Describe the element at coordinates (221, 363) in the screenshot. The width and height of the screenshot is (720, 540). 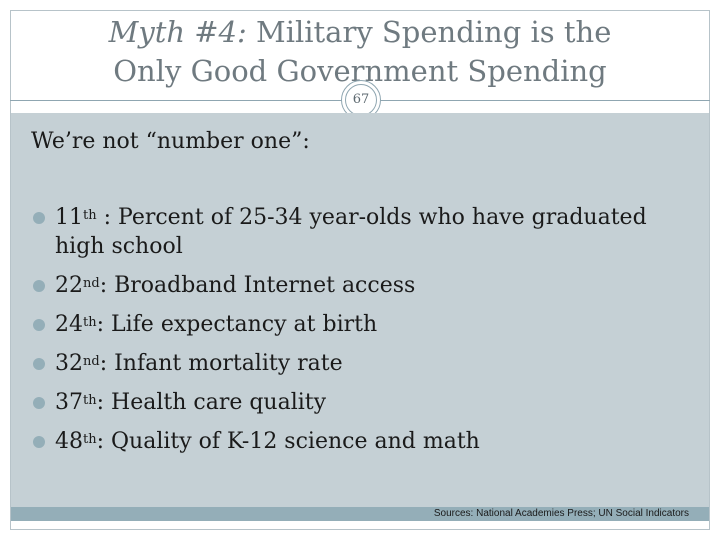
I see `bullet-text: : Infant mortality rate` at that location.